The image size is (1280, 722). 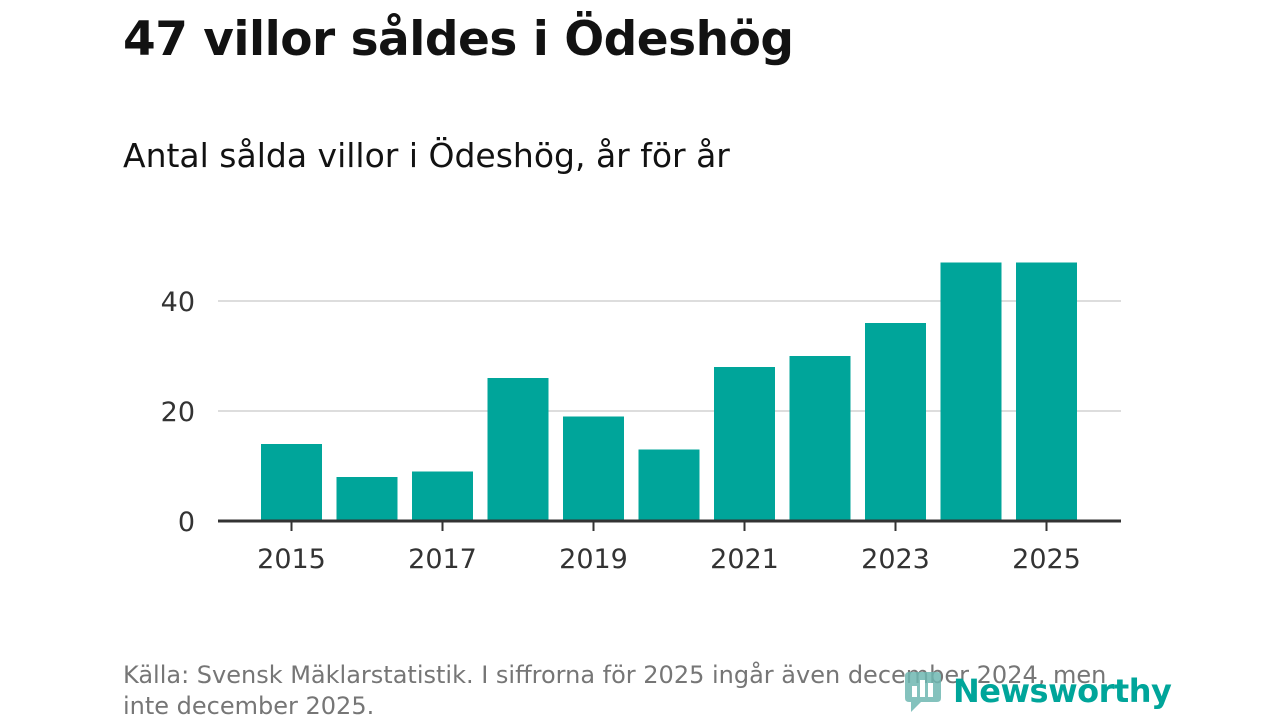 What do you see at coordinates (458, 39) in the screenshot?
I see `chart-title: 47 villor såldes i Ödeshög` at bounding box center [458, 39].